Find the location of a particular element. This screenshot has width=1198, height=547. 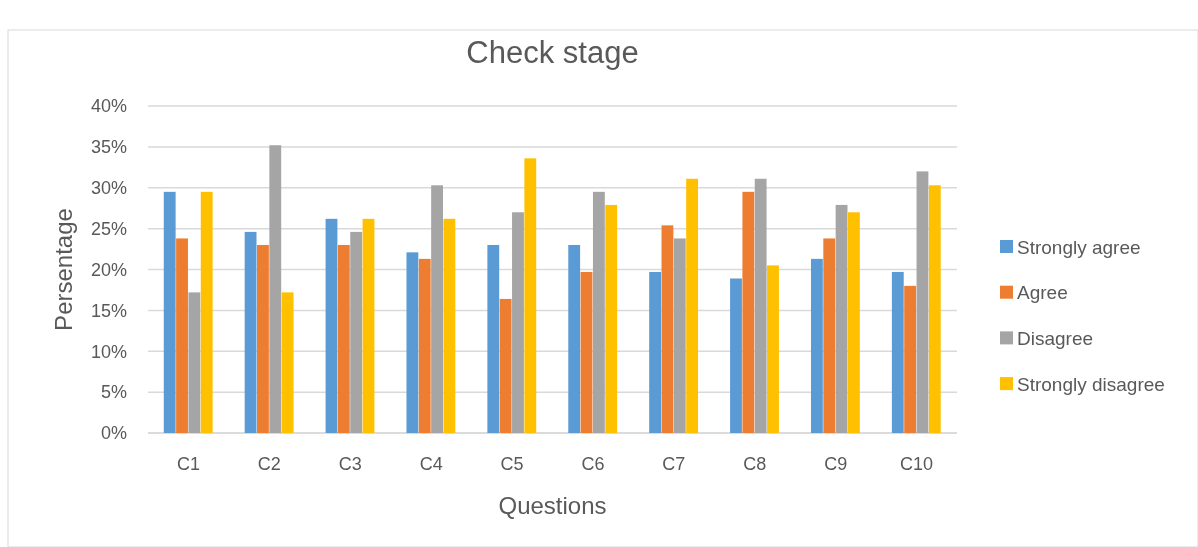

y-tick-label: 5% is located at coordinates (113, 392).